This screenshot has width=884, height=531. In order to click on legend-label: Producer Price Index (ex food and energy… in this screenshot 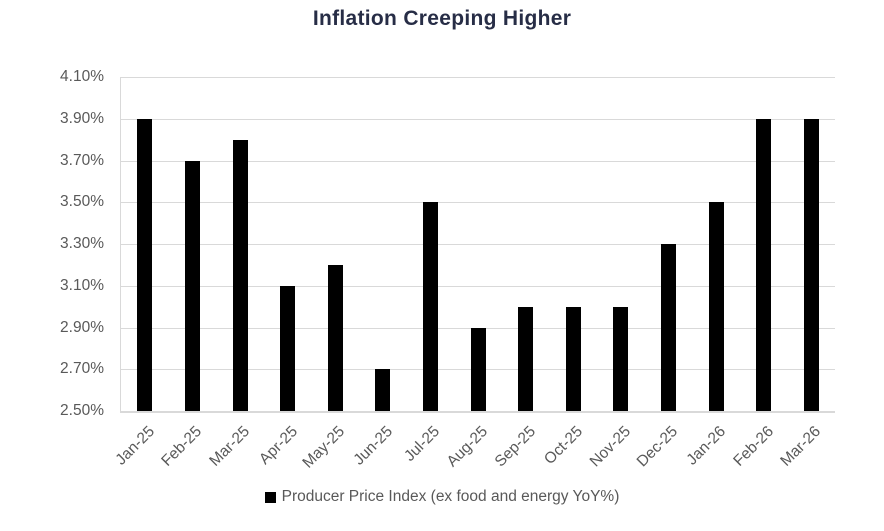, I will do `click(450, 496)`.